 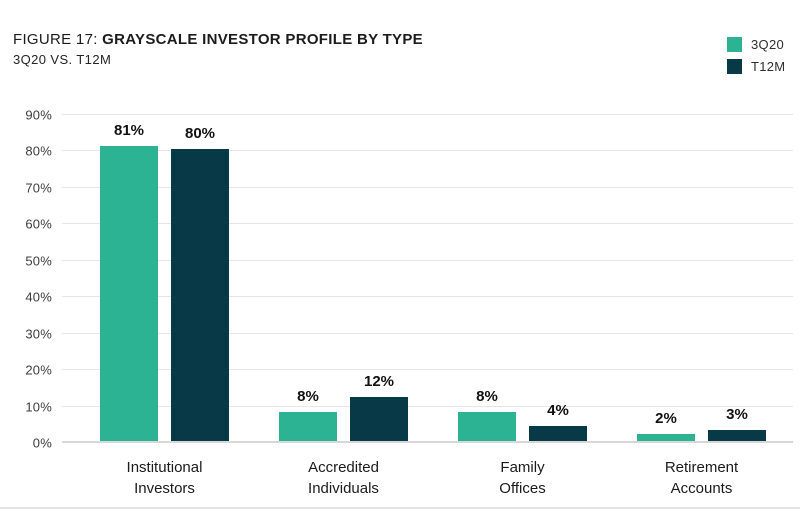 I want to click on y-tick-label-0: 0%, so click(x=42, y=443).